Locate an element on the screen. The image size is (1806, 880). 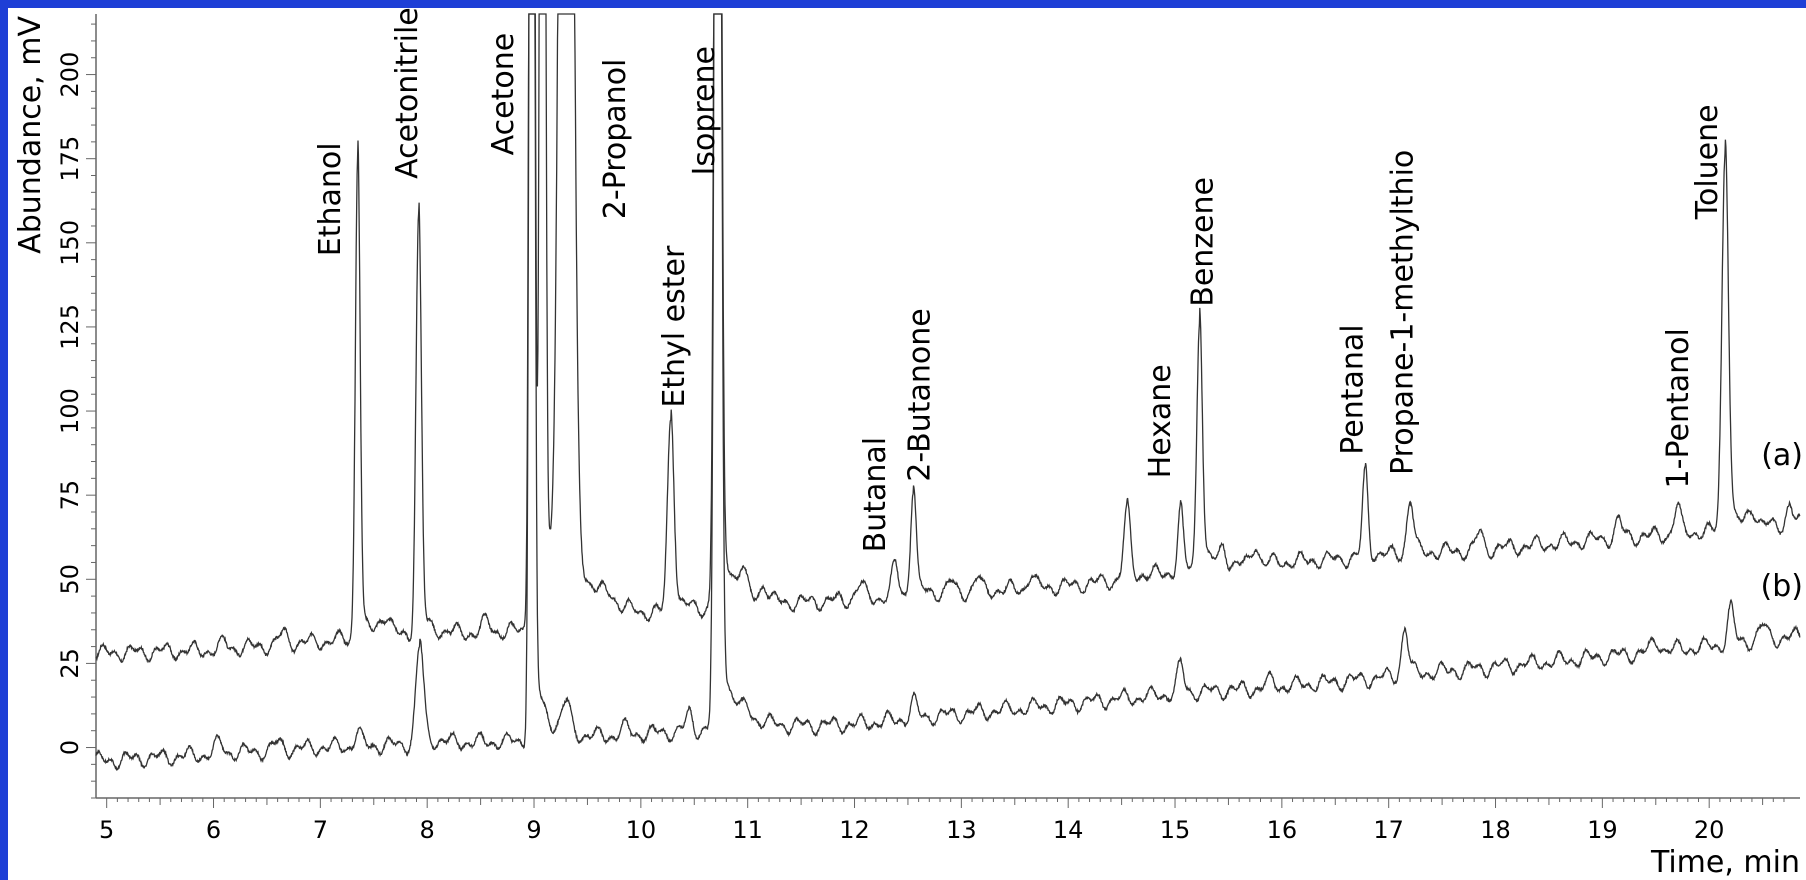
y-tick-label: 200 is located at coordinates (70, 75).